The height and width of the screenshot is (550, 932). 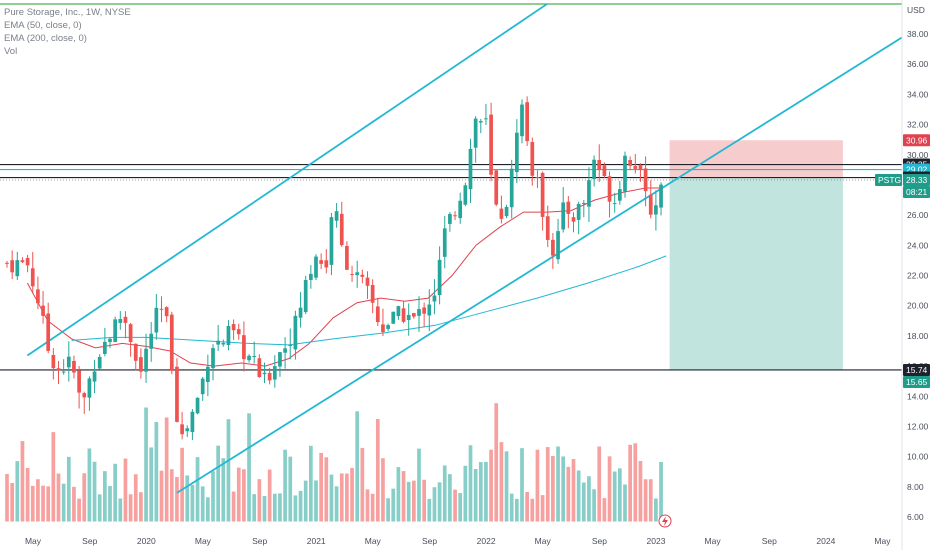 I want to click on badge-last: 15.65, so click(x=917, y=382).